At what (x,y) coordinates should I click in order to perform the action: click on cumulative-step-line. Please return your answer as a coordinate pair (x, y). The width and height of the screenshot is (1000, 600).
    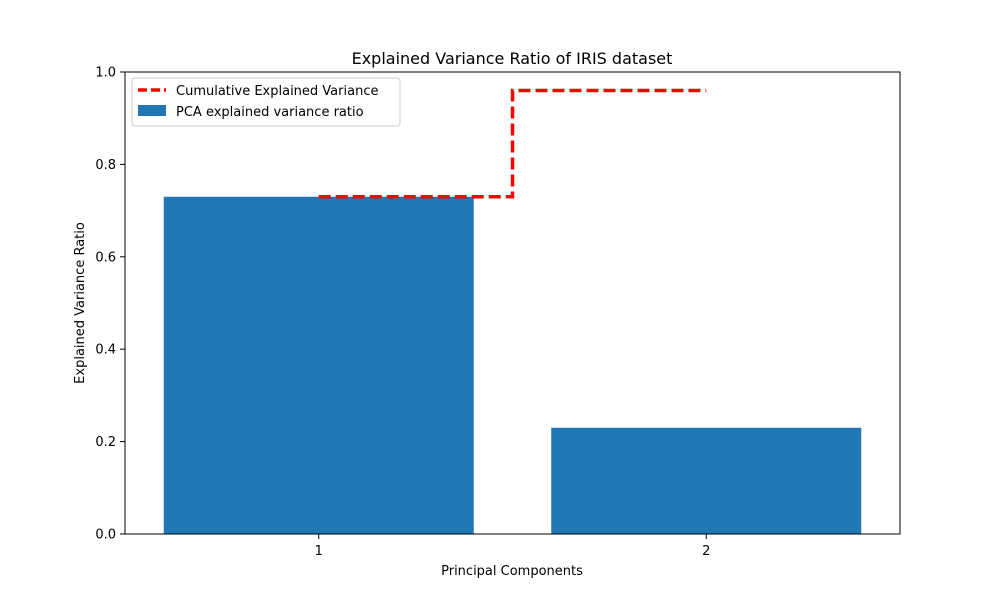
    Looking at the image, I should click on (512, 143).